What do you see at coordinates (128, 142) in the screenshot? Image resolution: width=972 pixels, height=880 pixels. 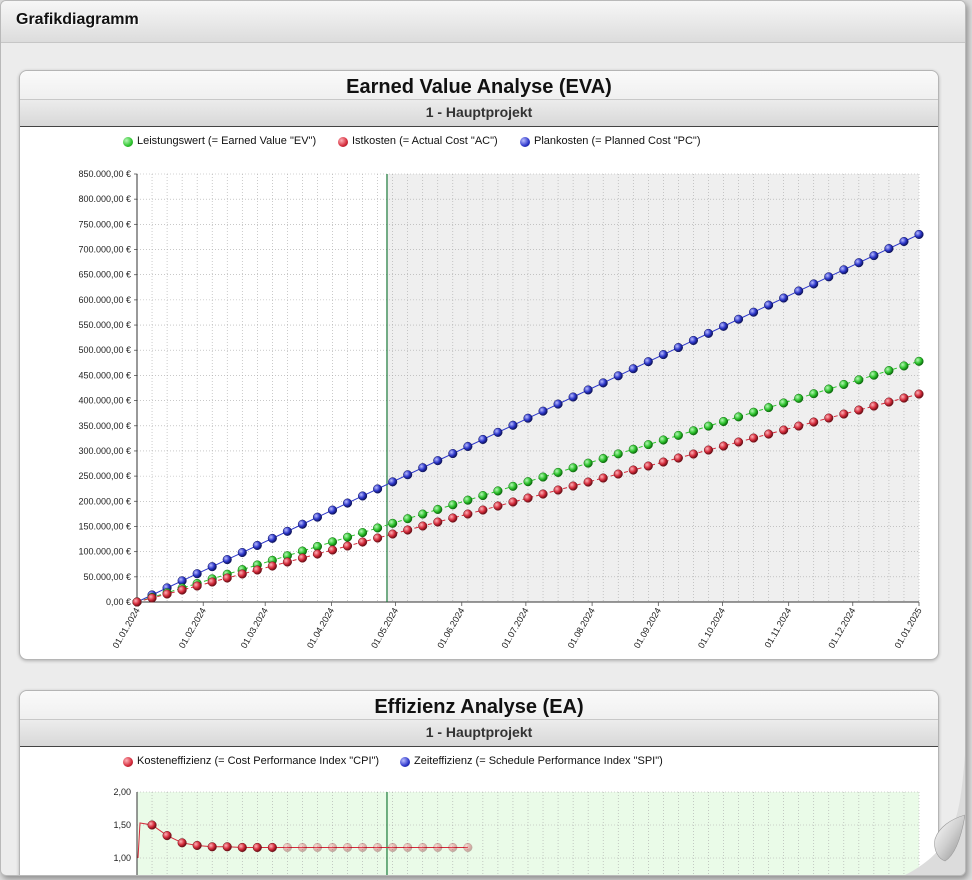 I see `legend-dot-green-icon` at bounding box center [128, 142].